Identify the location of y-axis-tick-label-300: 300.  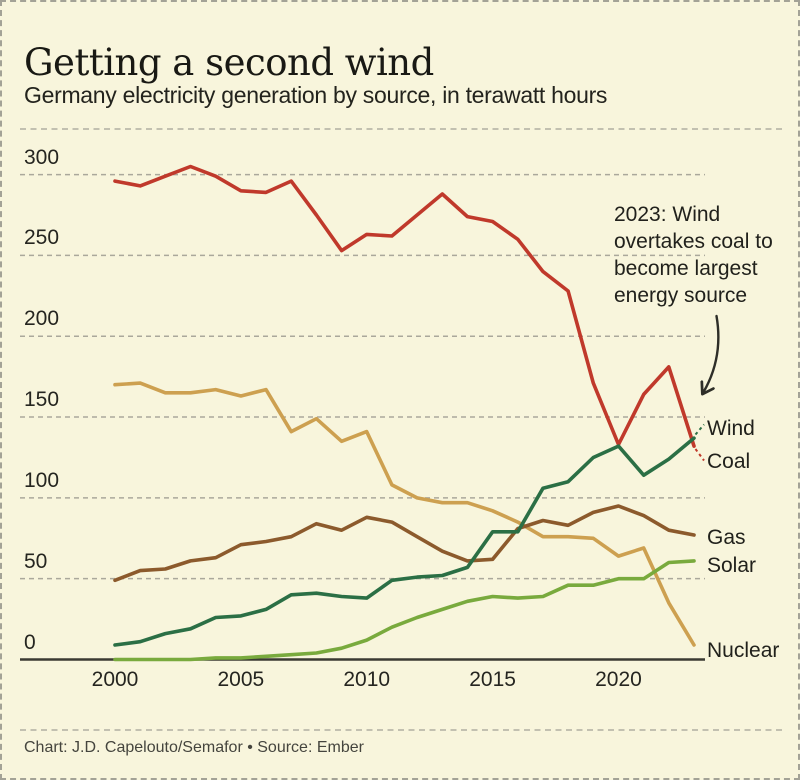
(42, 157).